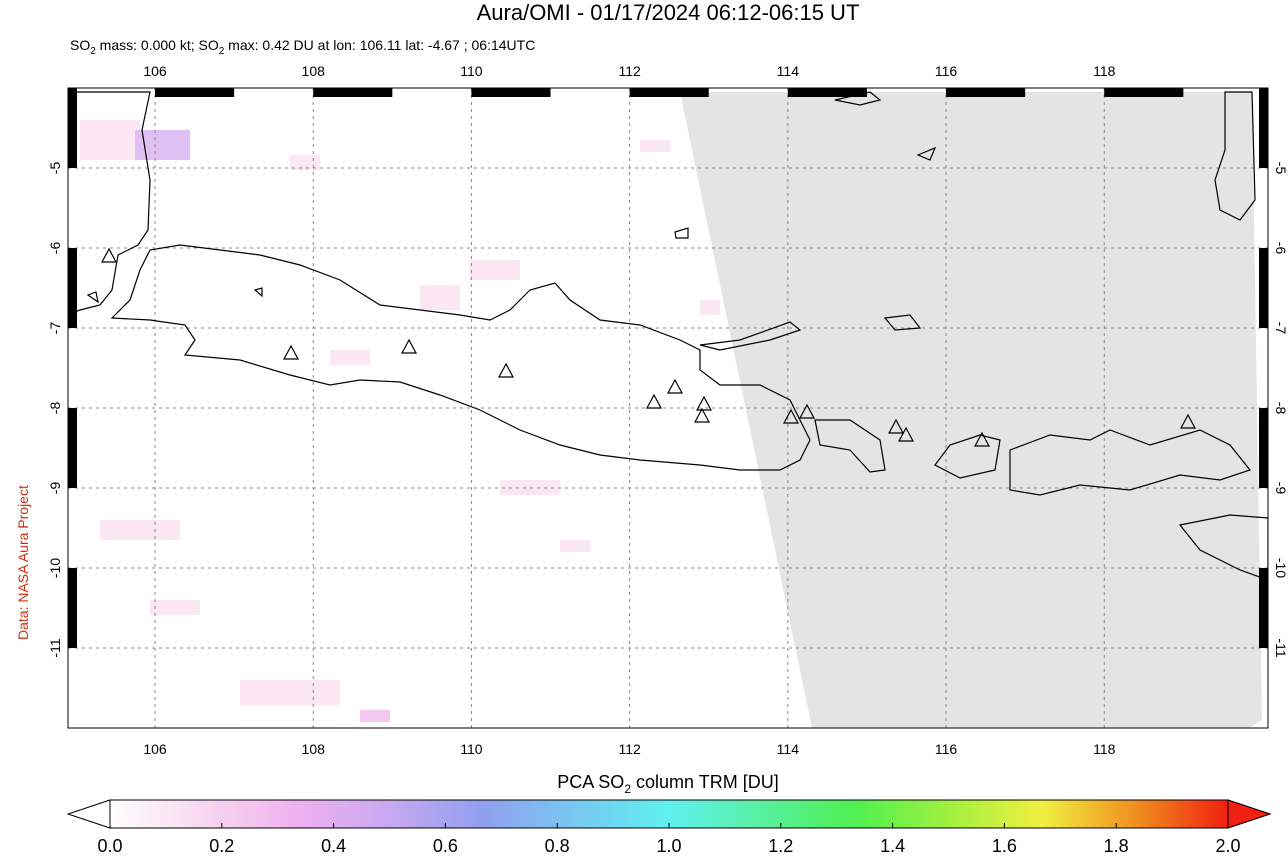 This screenshot has width=1288, height=860. Describe the element at coordinates (627, 789) in the screenshot. I see `colorbar-label-subscript: 2` at that location.